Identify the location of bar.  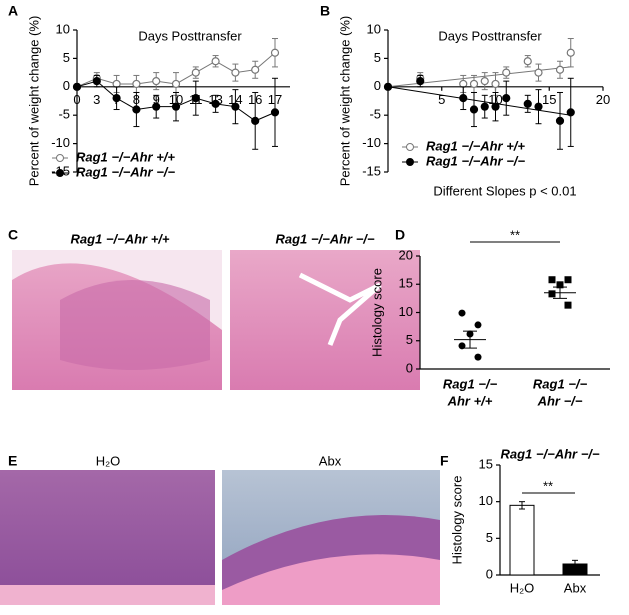
(522, 540).